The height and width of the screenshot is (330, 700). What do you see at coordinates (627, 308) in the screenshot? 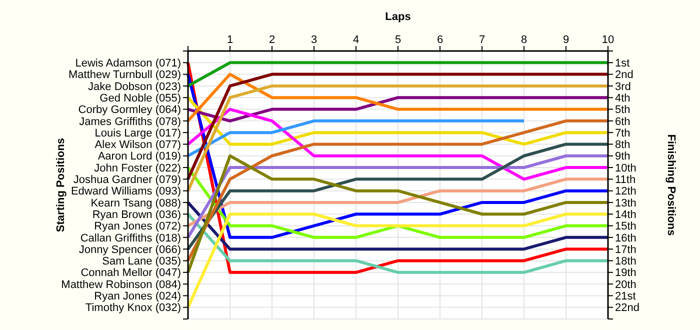
I see `y2-tick-label: 22nd` at bounding box center [627, 308].